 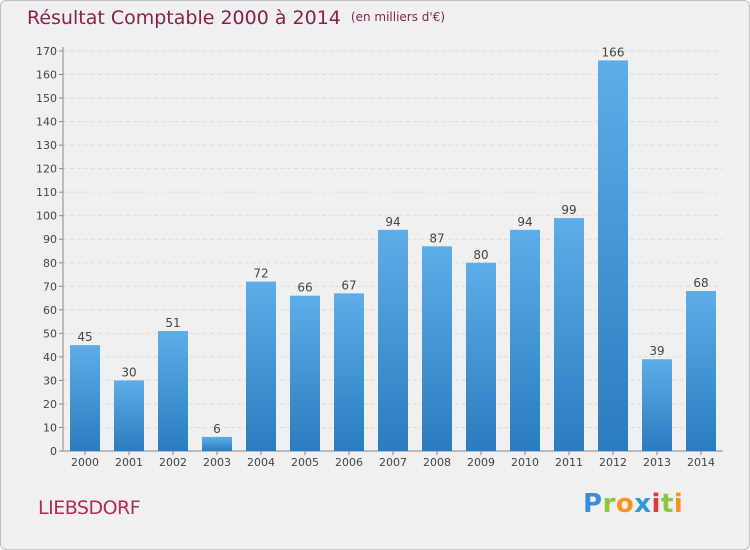 What do you see at coordinates (701, 462) in the screenshot?
I see `x-tick-label: 2014` at bounding box center [701, 462].